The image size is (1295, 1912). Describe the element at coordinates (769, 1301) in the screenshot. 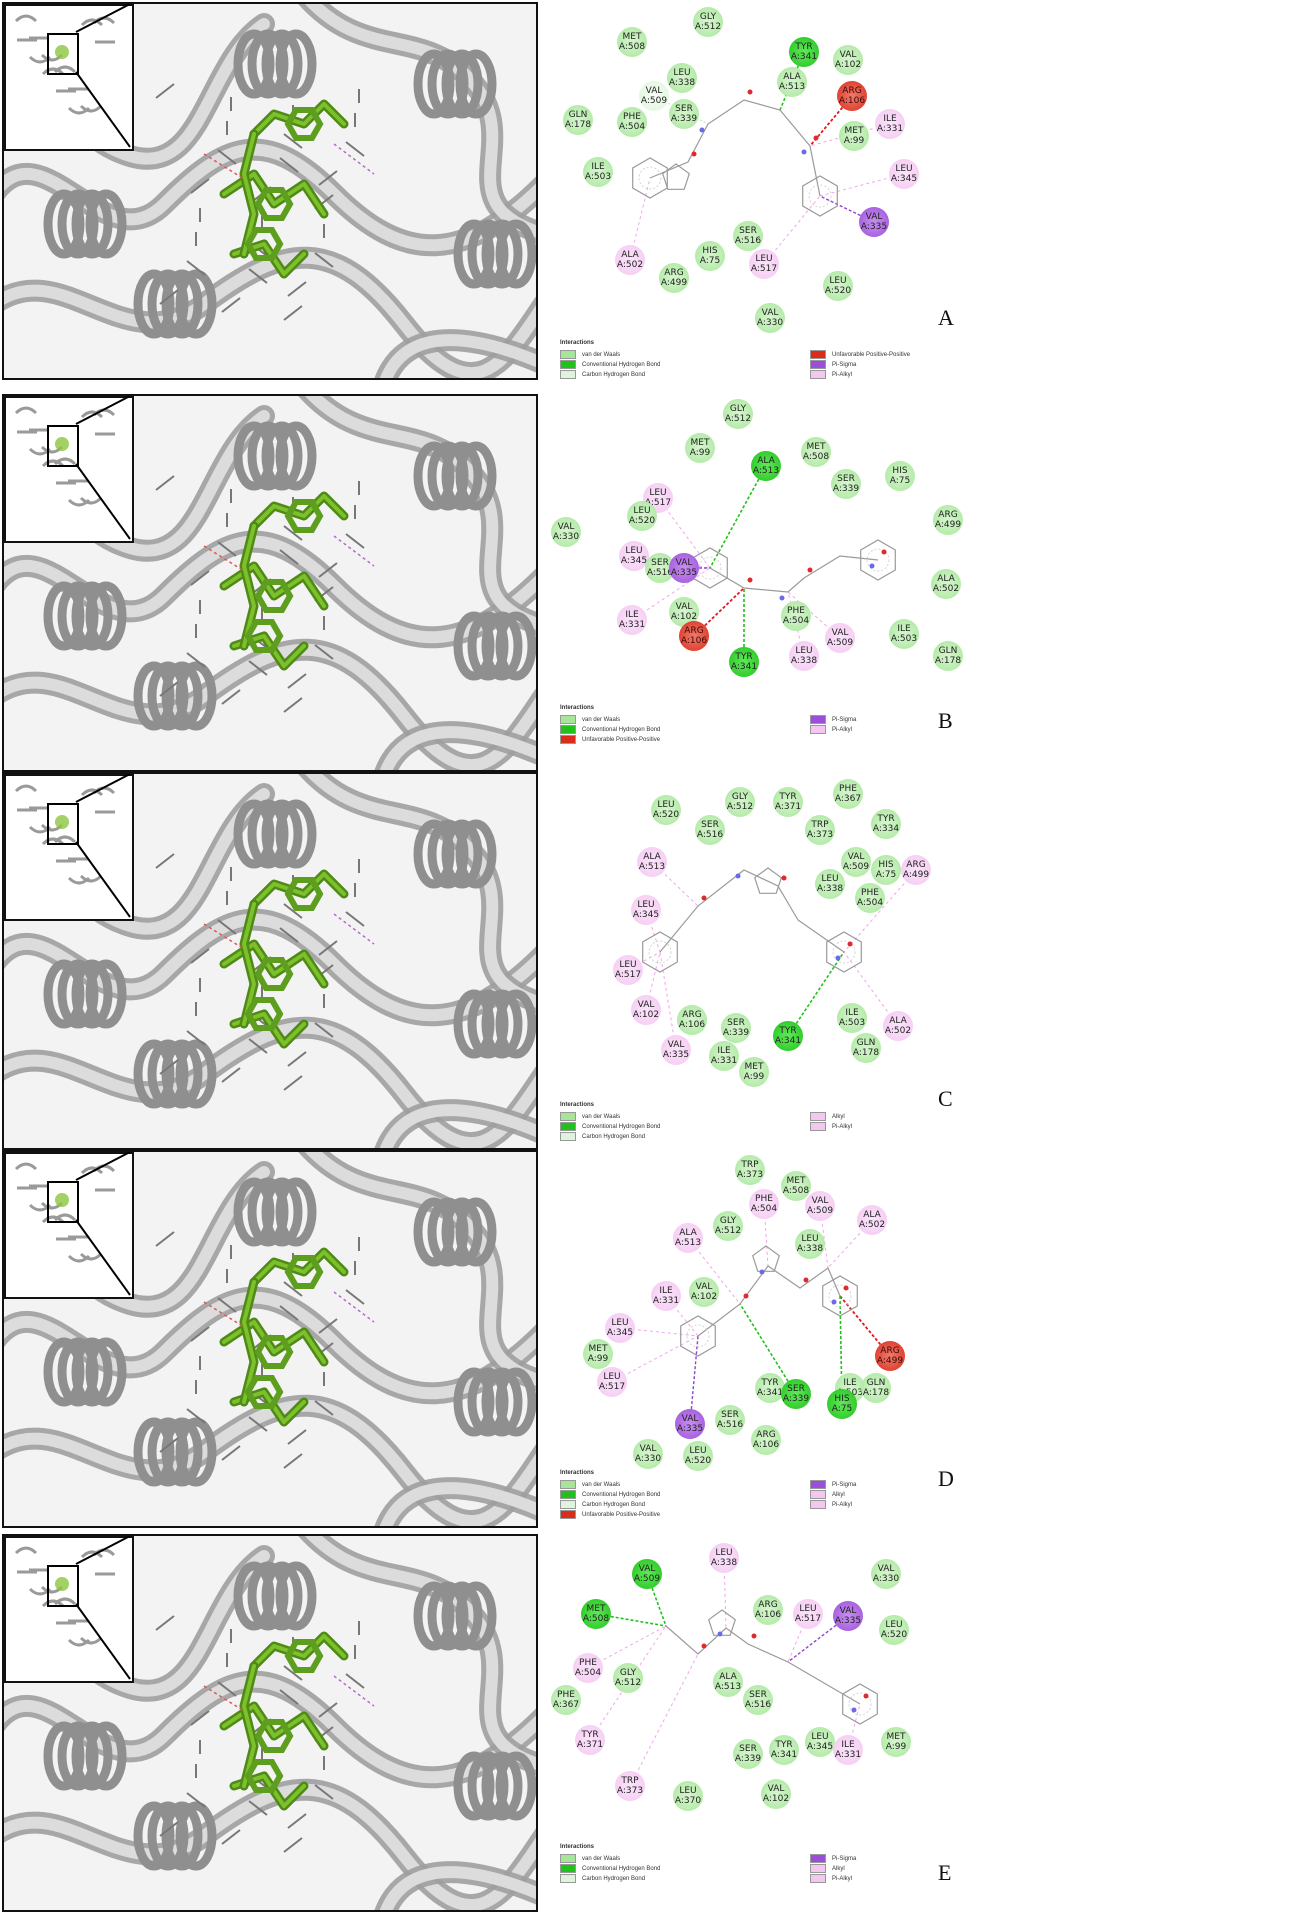

I see `ligand-backbone` at that location.